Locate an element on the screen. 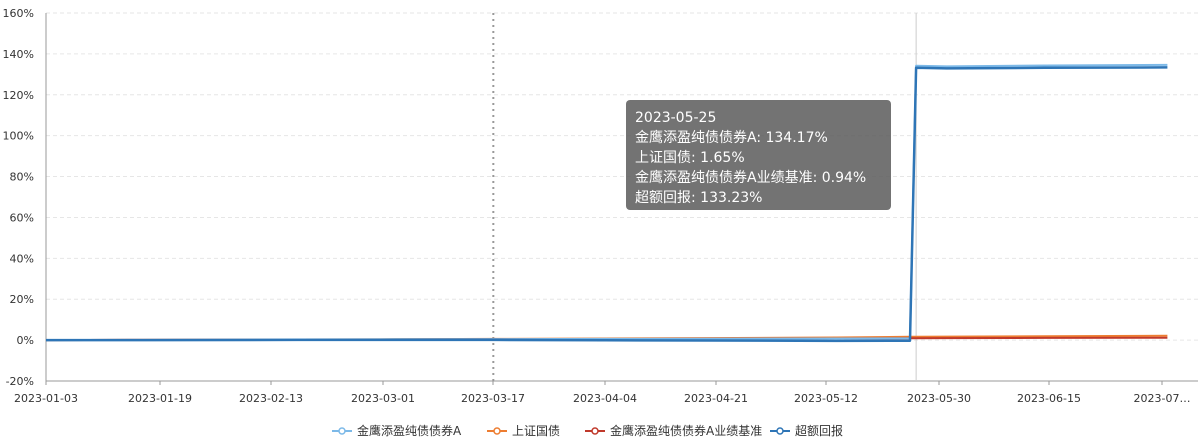 Image resolution: width=1201 pixels, height=443 pixels. y-tick-label: 20% is located at coordinates (22, 299).